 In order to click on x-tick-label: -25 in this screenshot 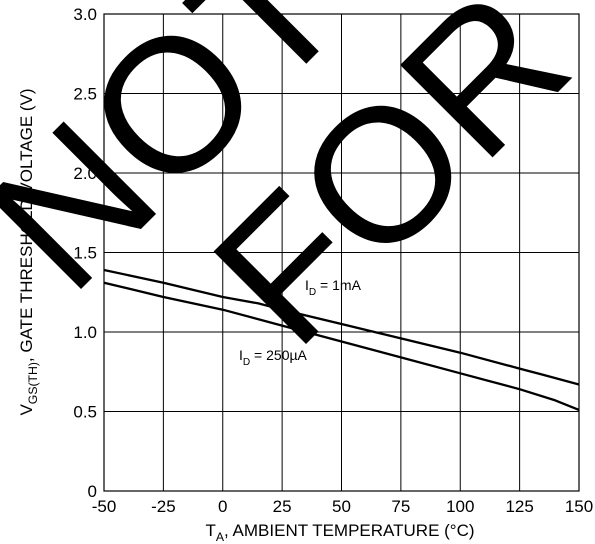, I will do `click(163, 506)`.